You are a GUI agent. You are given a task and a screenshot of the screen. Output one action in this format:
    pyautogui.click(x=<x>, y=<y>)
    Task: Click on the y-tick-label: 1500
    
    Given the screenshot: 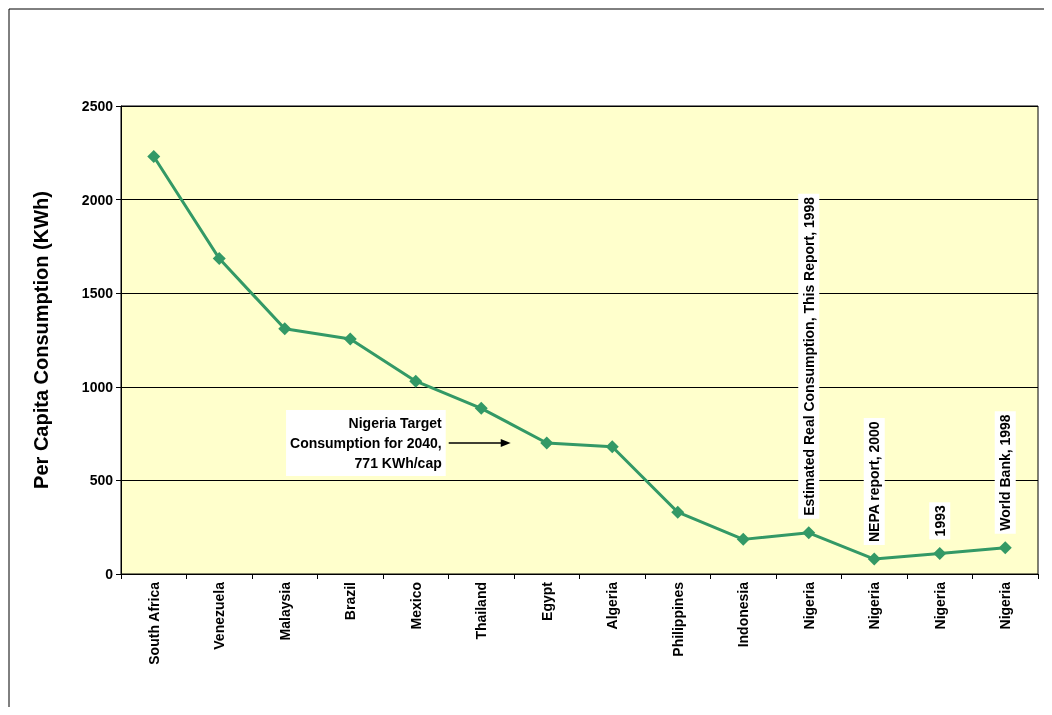 What is the action you would take?
    pyautogui.click(x=97, y=293)
    